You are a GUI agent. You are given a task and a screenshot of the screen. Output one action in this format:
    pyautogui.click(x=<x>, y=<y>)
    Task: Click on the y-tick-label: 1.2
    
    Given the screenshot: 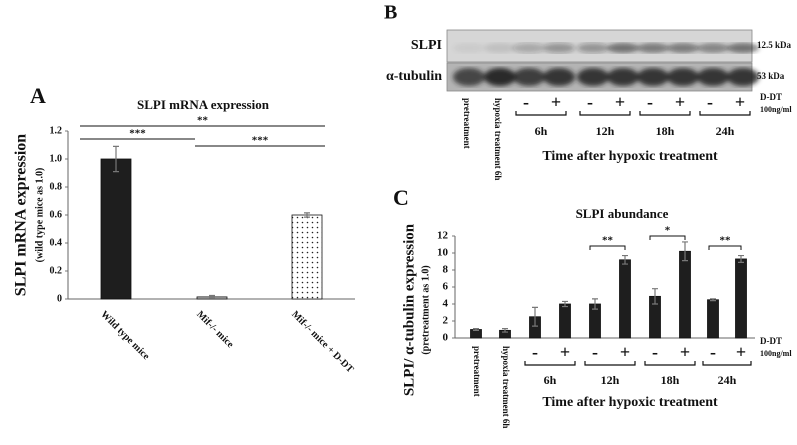 What is the action you would take?
    pyautogui.click(x=56, y=130)
    